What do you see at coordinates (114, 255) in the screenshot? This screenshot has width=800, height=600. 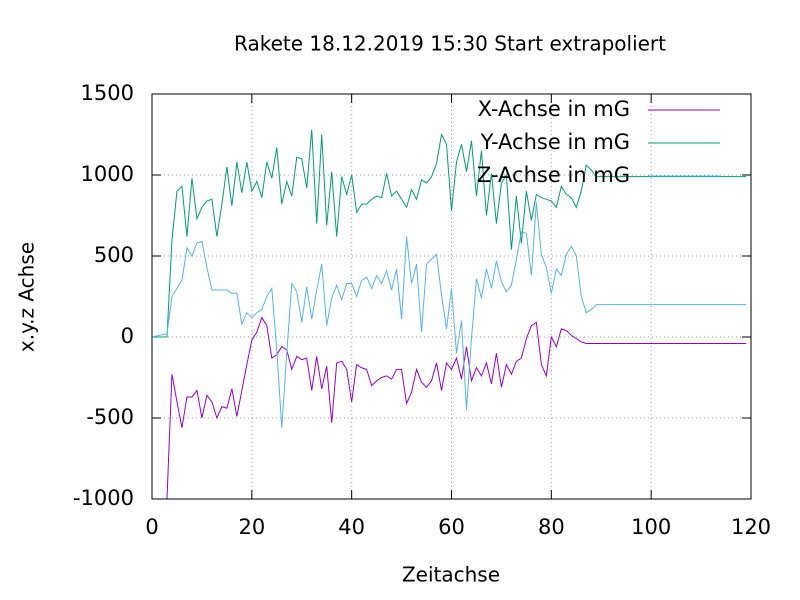 I see `y-tick-label: 500` at bounding box center [114, 255].